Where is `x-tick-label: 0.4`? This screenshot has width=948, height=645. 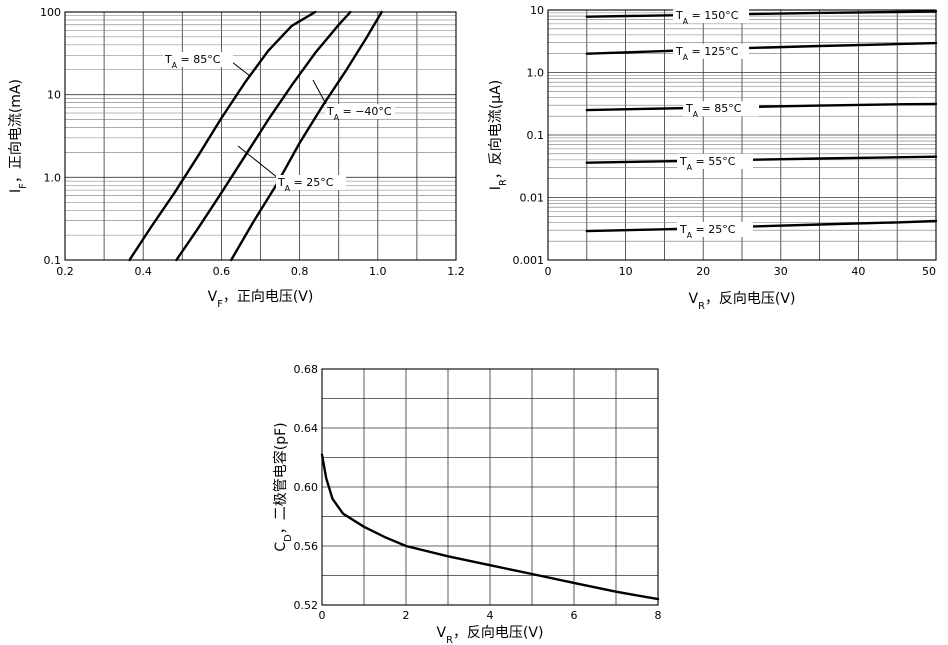 x-tick-label: 0.4 is located at coordinates (143, 271).